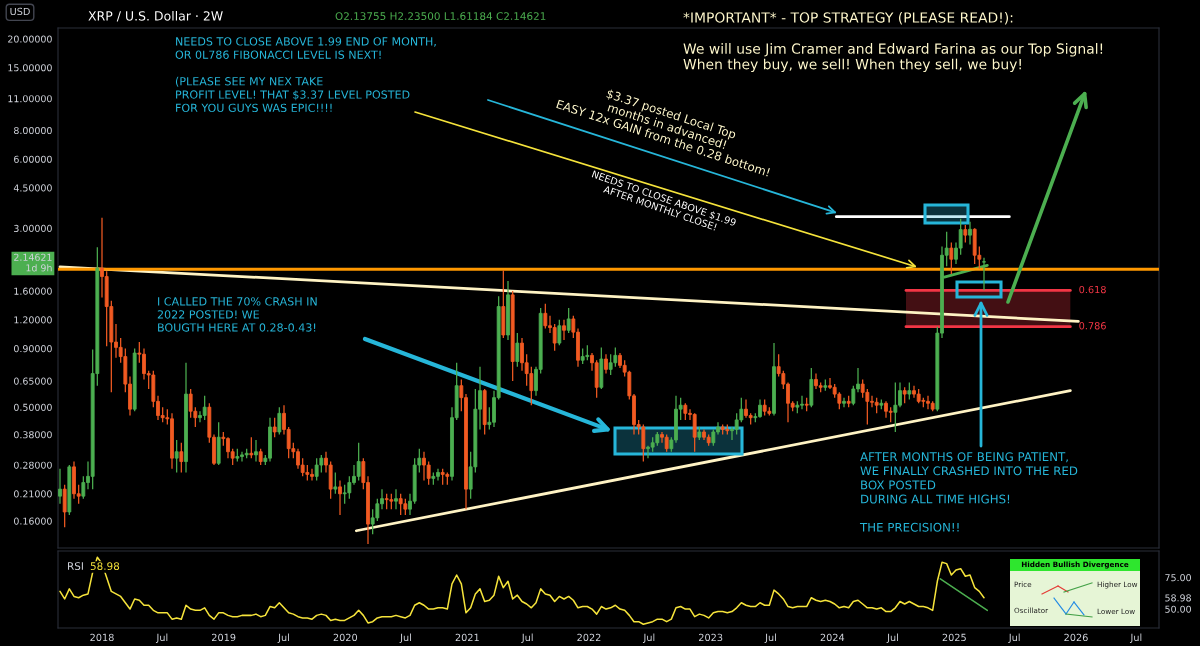  I want to click on text: AFTER MONTHS OF BEING PATIENT, WE FINALLY CRASHED INTO THE RED BOX POSTED DURING ALL TIME HIGHS! THE PRECISION!!, so click(968, 492).